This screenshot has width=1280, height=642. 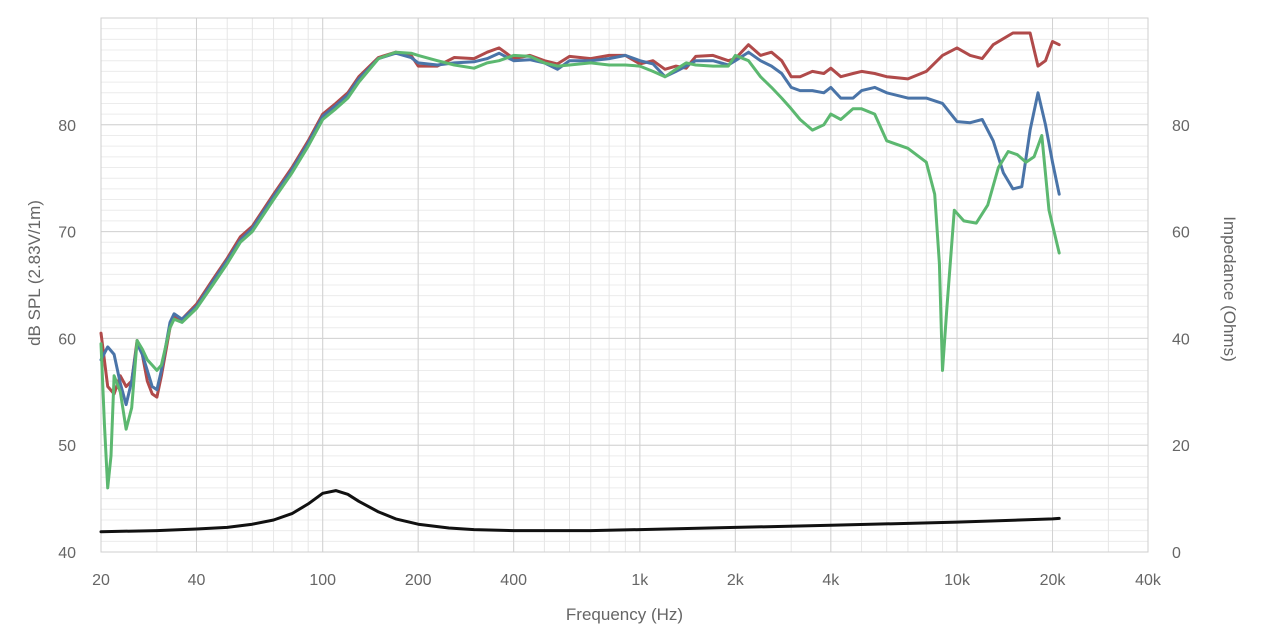 What do you see at coordinates (67, 126) in the screenshot?
I see `y-tick-label: 80` at bounding box center [67, 126].